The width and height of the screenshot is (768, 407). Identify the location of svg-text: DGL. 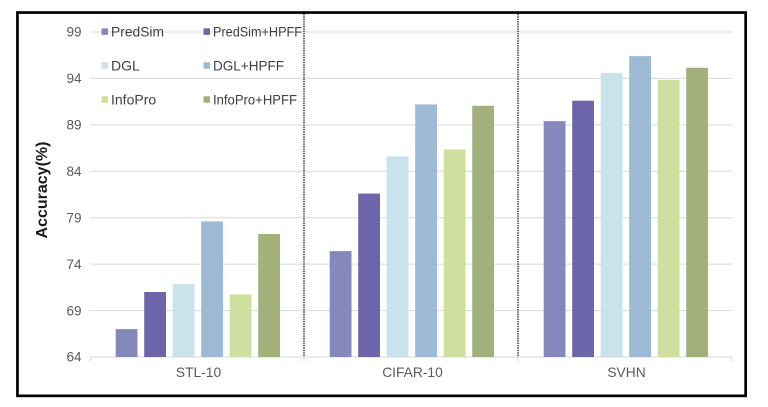
(125, 65).